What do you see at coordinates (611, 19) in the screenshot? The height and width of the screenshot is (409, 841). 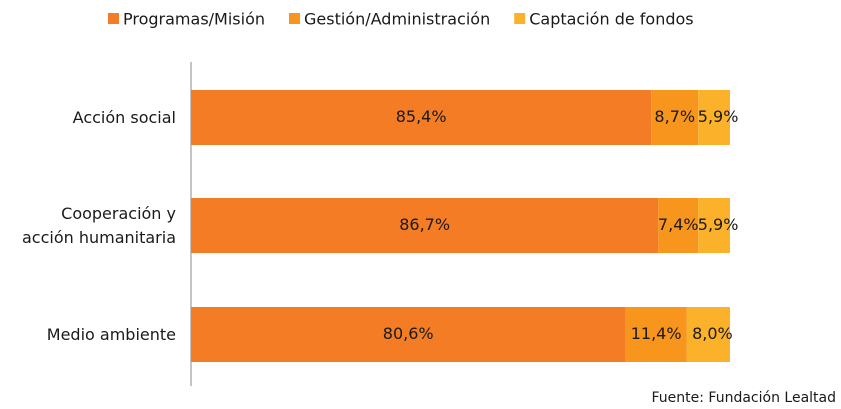 I see `legend-label: Captación de fondos` at bounding box center [611, 19].